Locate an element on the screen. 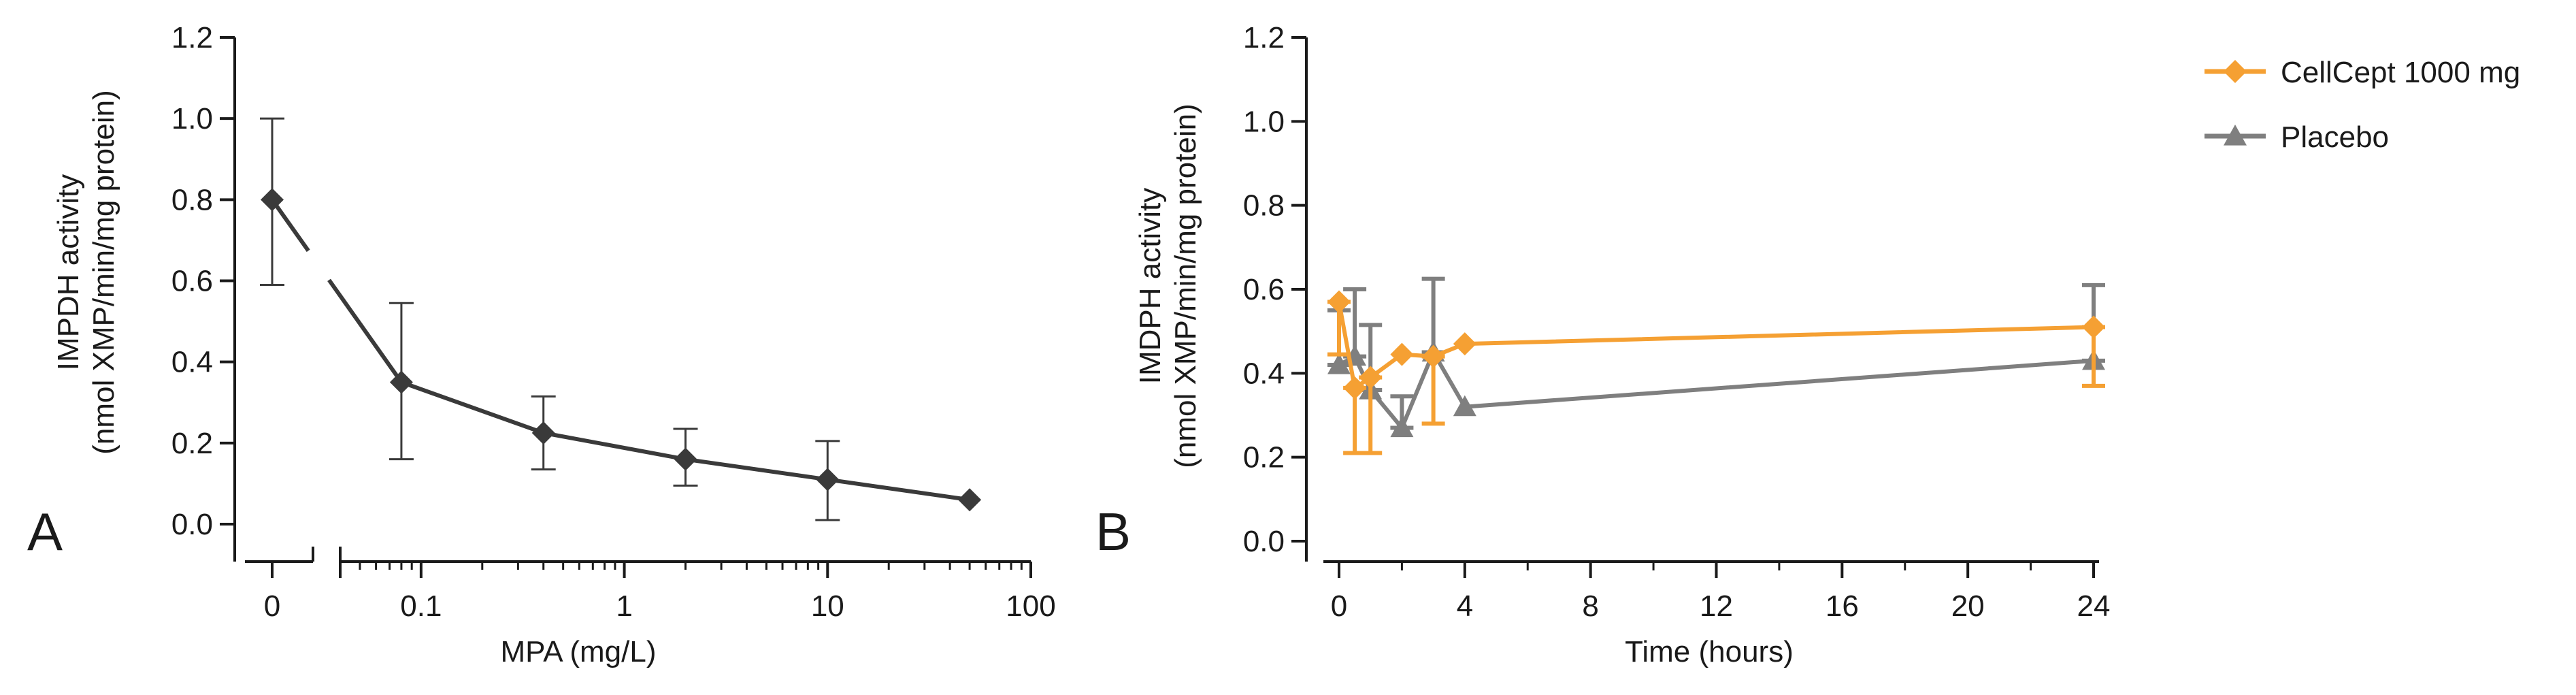 The width and height of the screenshot is (2576, 695). panel-a-ylabel-line1: IMPDH activity is located at coordinates (69, 272).